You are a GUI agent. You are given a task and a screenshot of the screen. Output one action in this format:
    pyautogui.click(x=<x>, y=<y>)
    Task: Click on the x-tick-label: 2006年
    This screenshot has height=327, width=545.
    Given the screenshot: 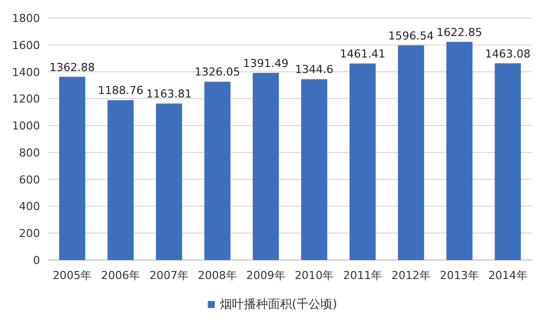 What is the action you would take?
    pyautogui.click(x=120, y=275)
    